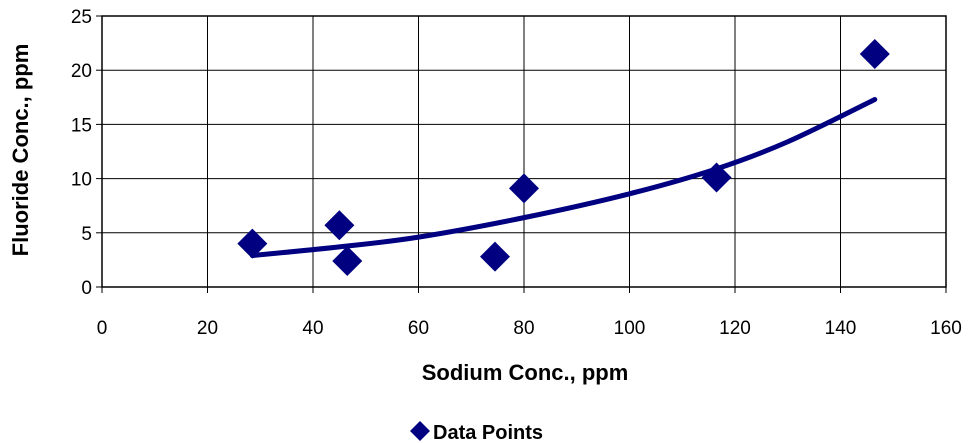 This screenshot has height=443, width=971. Describe the element at coordinates (312, 328) in the screenshot. I see `x-tick-label: 40` at that location.